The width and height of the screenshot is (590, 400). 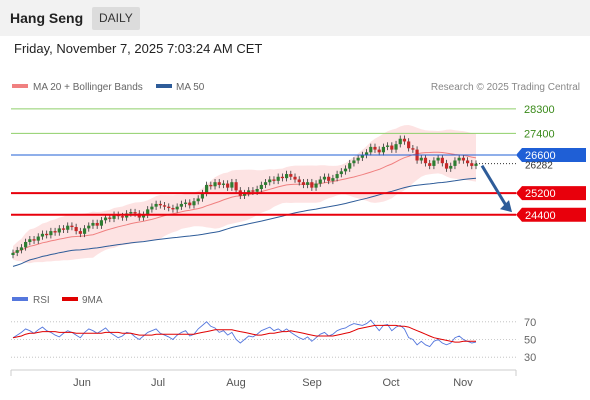 I want to click on rsi-legend: RSI 9MA, so click(x=57, y=300).